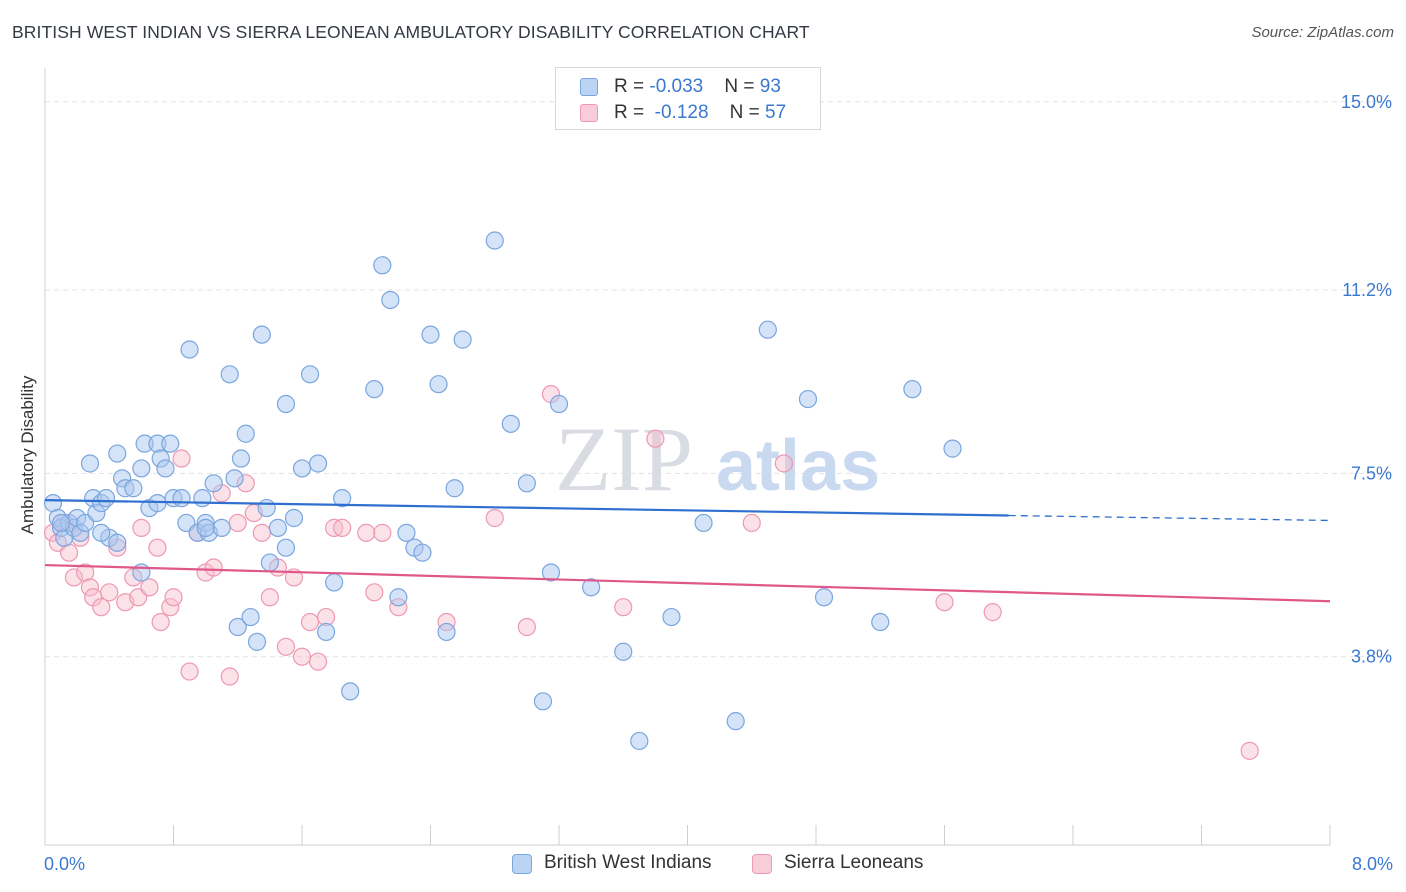 The width and height of the screenshot is (1406, 892). I want to click on watermark-zip: ZIP, so click(624, 459).